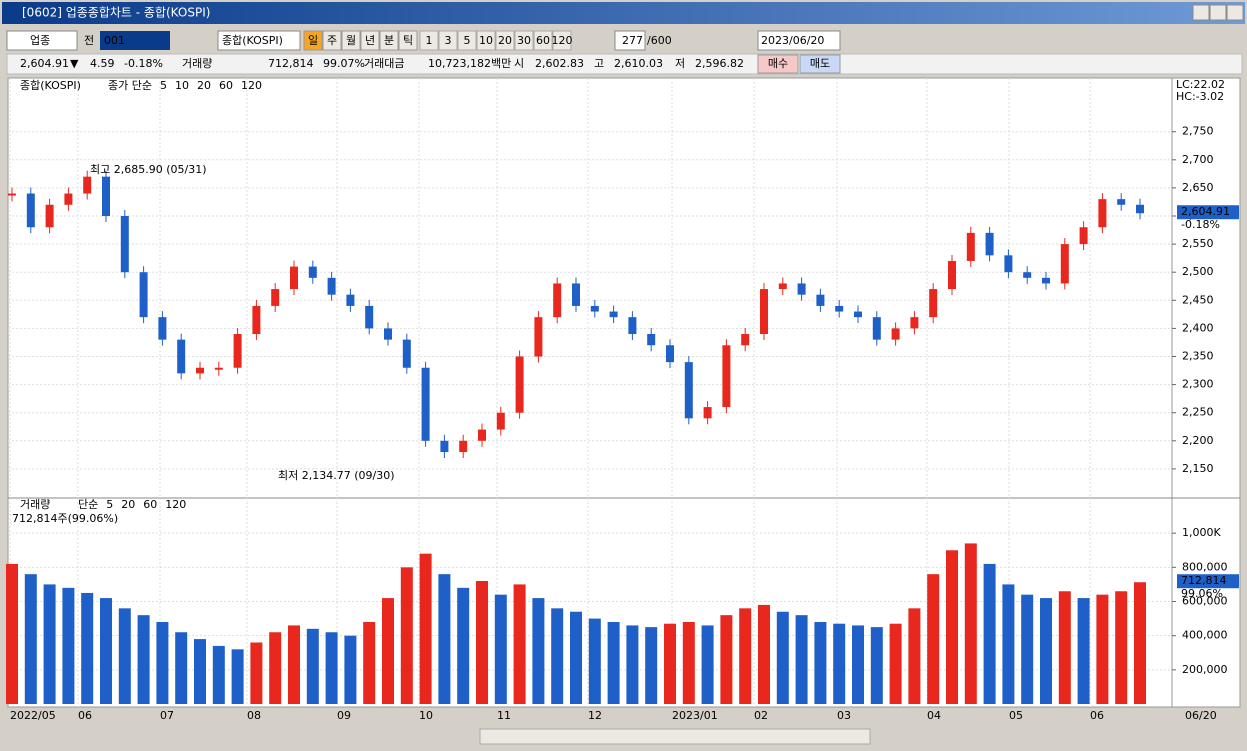 This screenshot has height=751, width=1247. Describe the element at coordinates (163, 85) in the screenshot. I see `legend-entry: 5` at that location.